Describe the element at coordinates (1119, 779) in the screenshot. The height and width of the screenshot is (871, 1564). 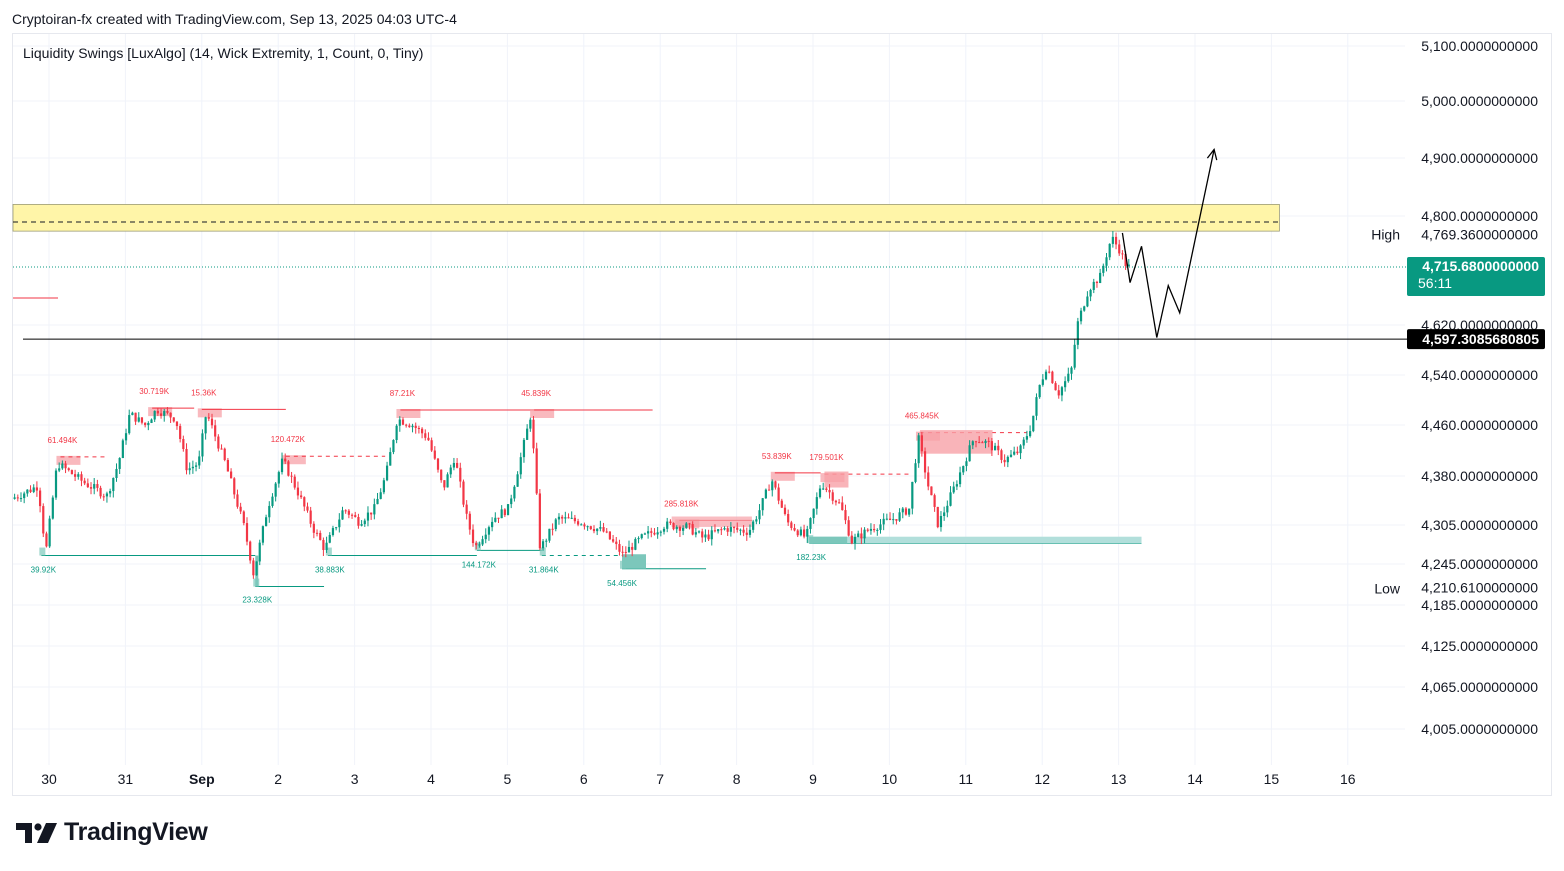
I see `x-tick-label: 13` at that location.